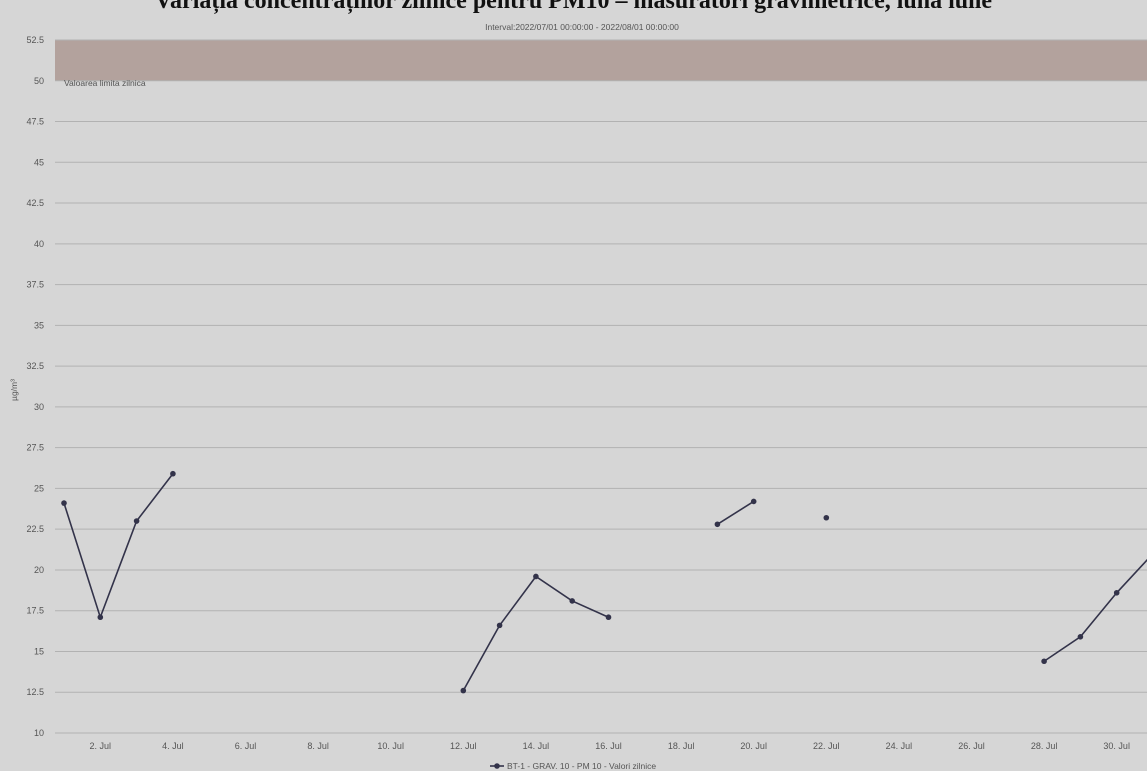  What do you see at coordinates (39, 325) in the screenshot?
I see `y-tick-label: 35` at bounding box center [39, 325].